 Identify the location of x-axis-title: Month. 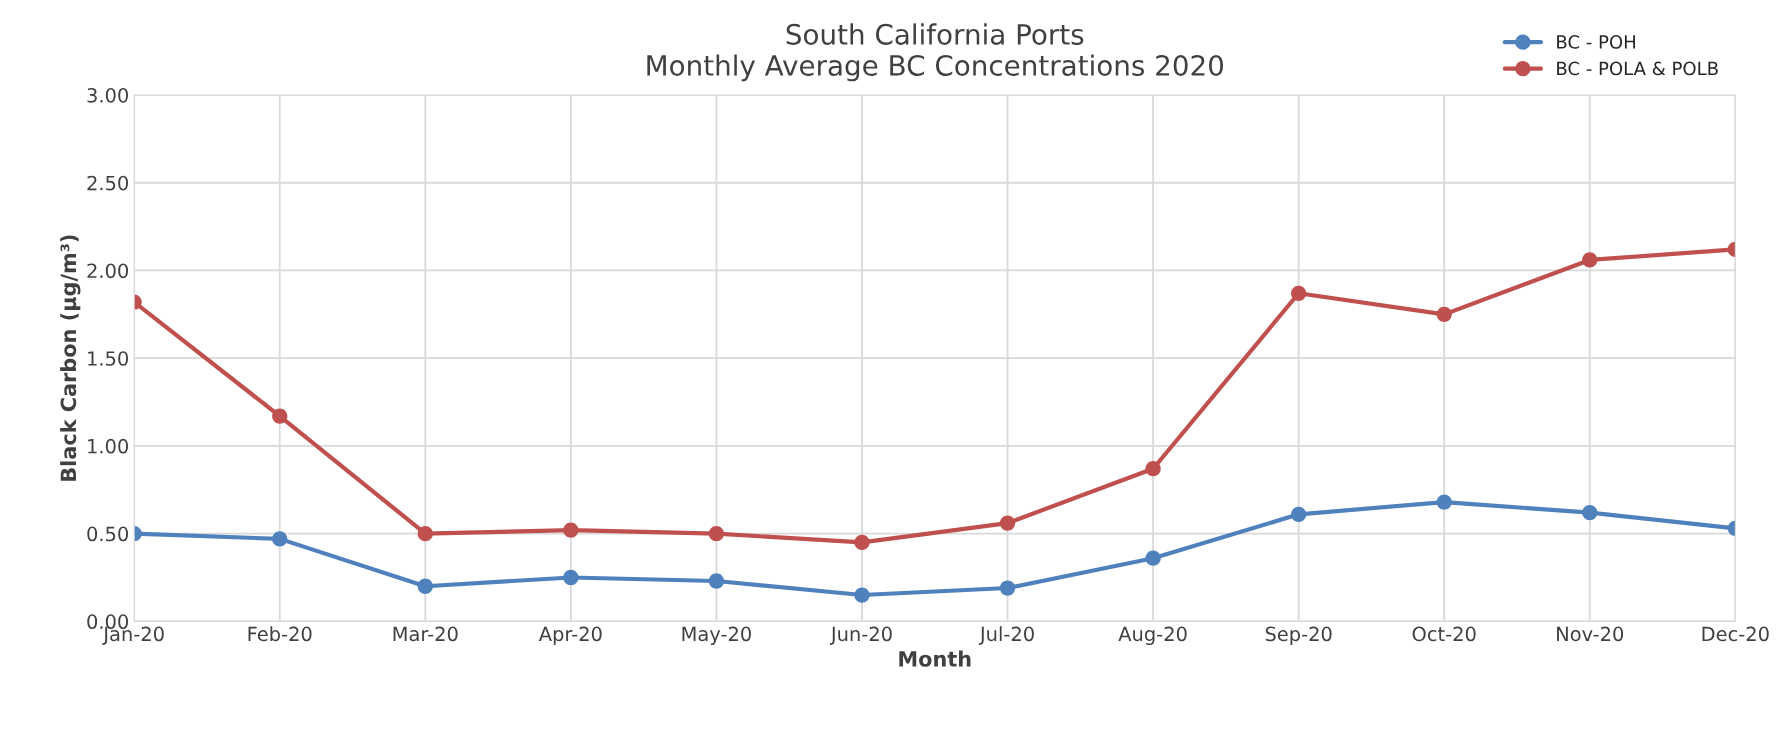
(935, 658).